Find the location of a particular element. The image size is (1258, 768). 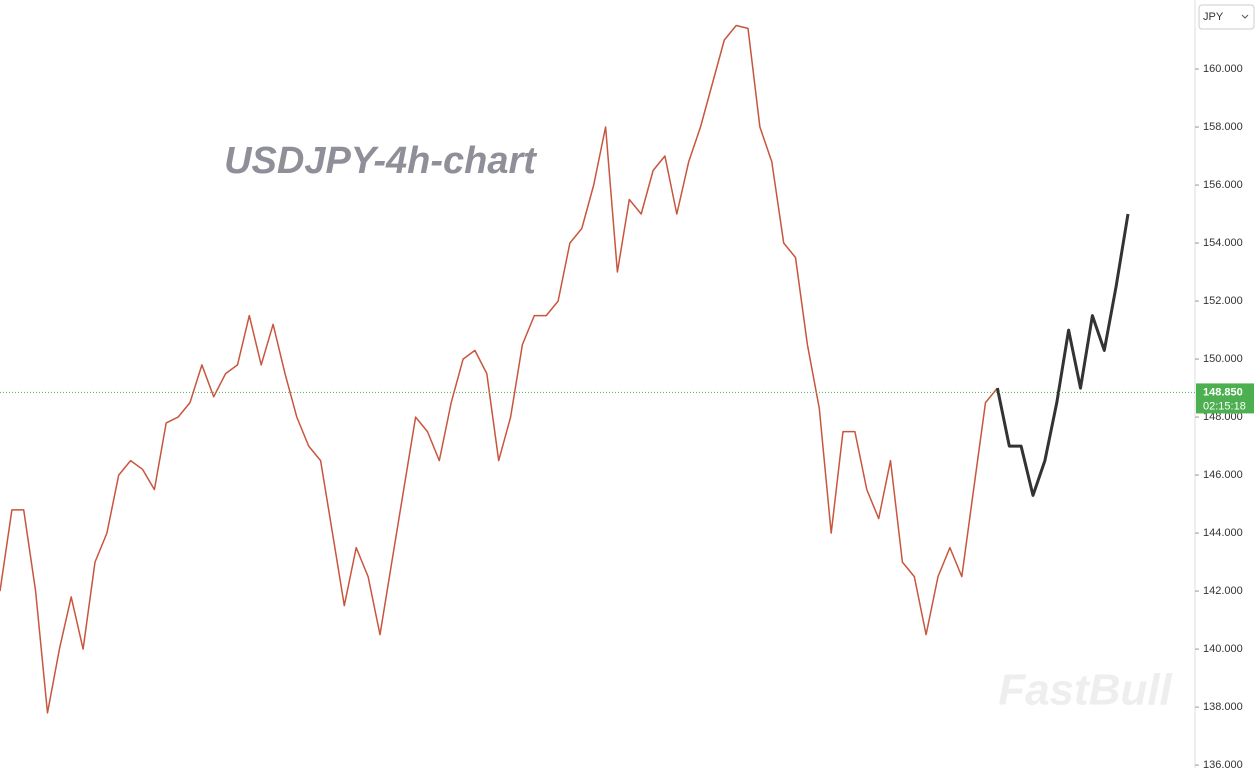

current-price-box is located at coordinates (1225, 398).